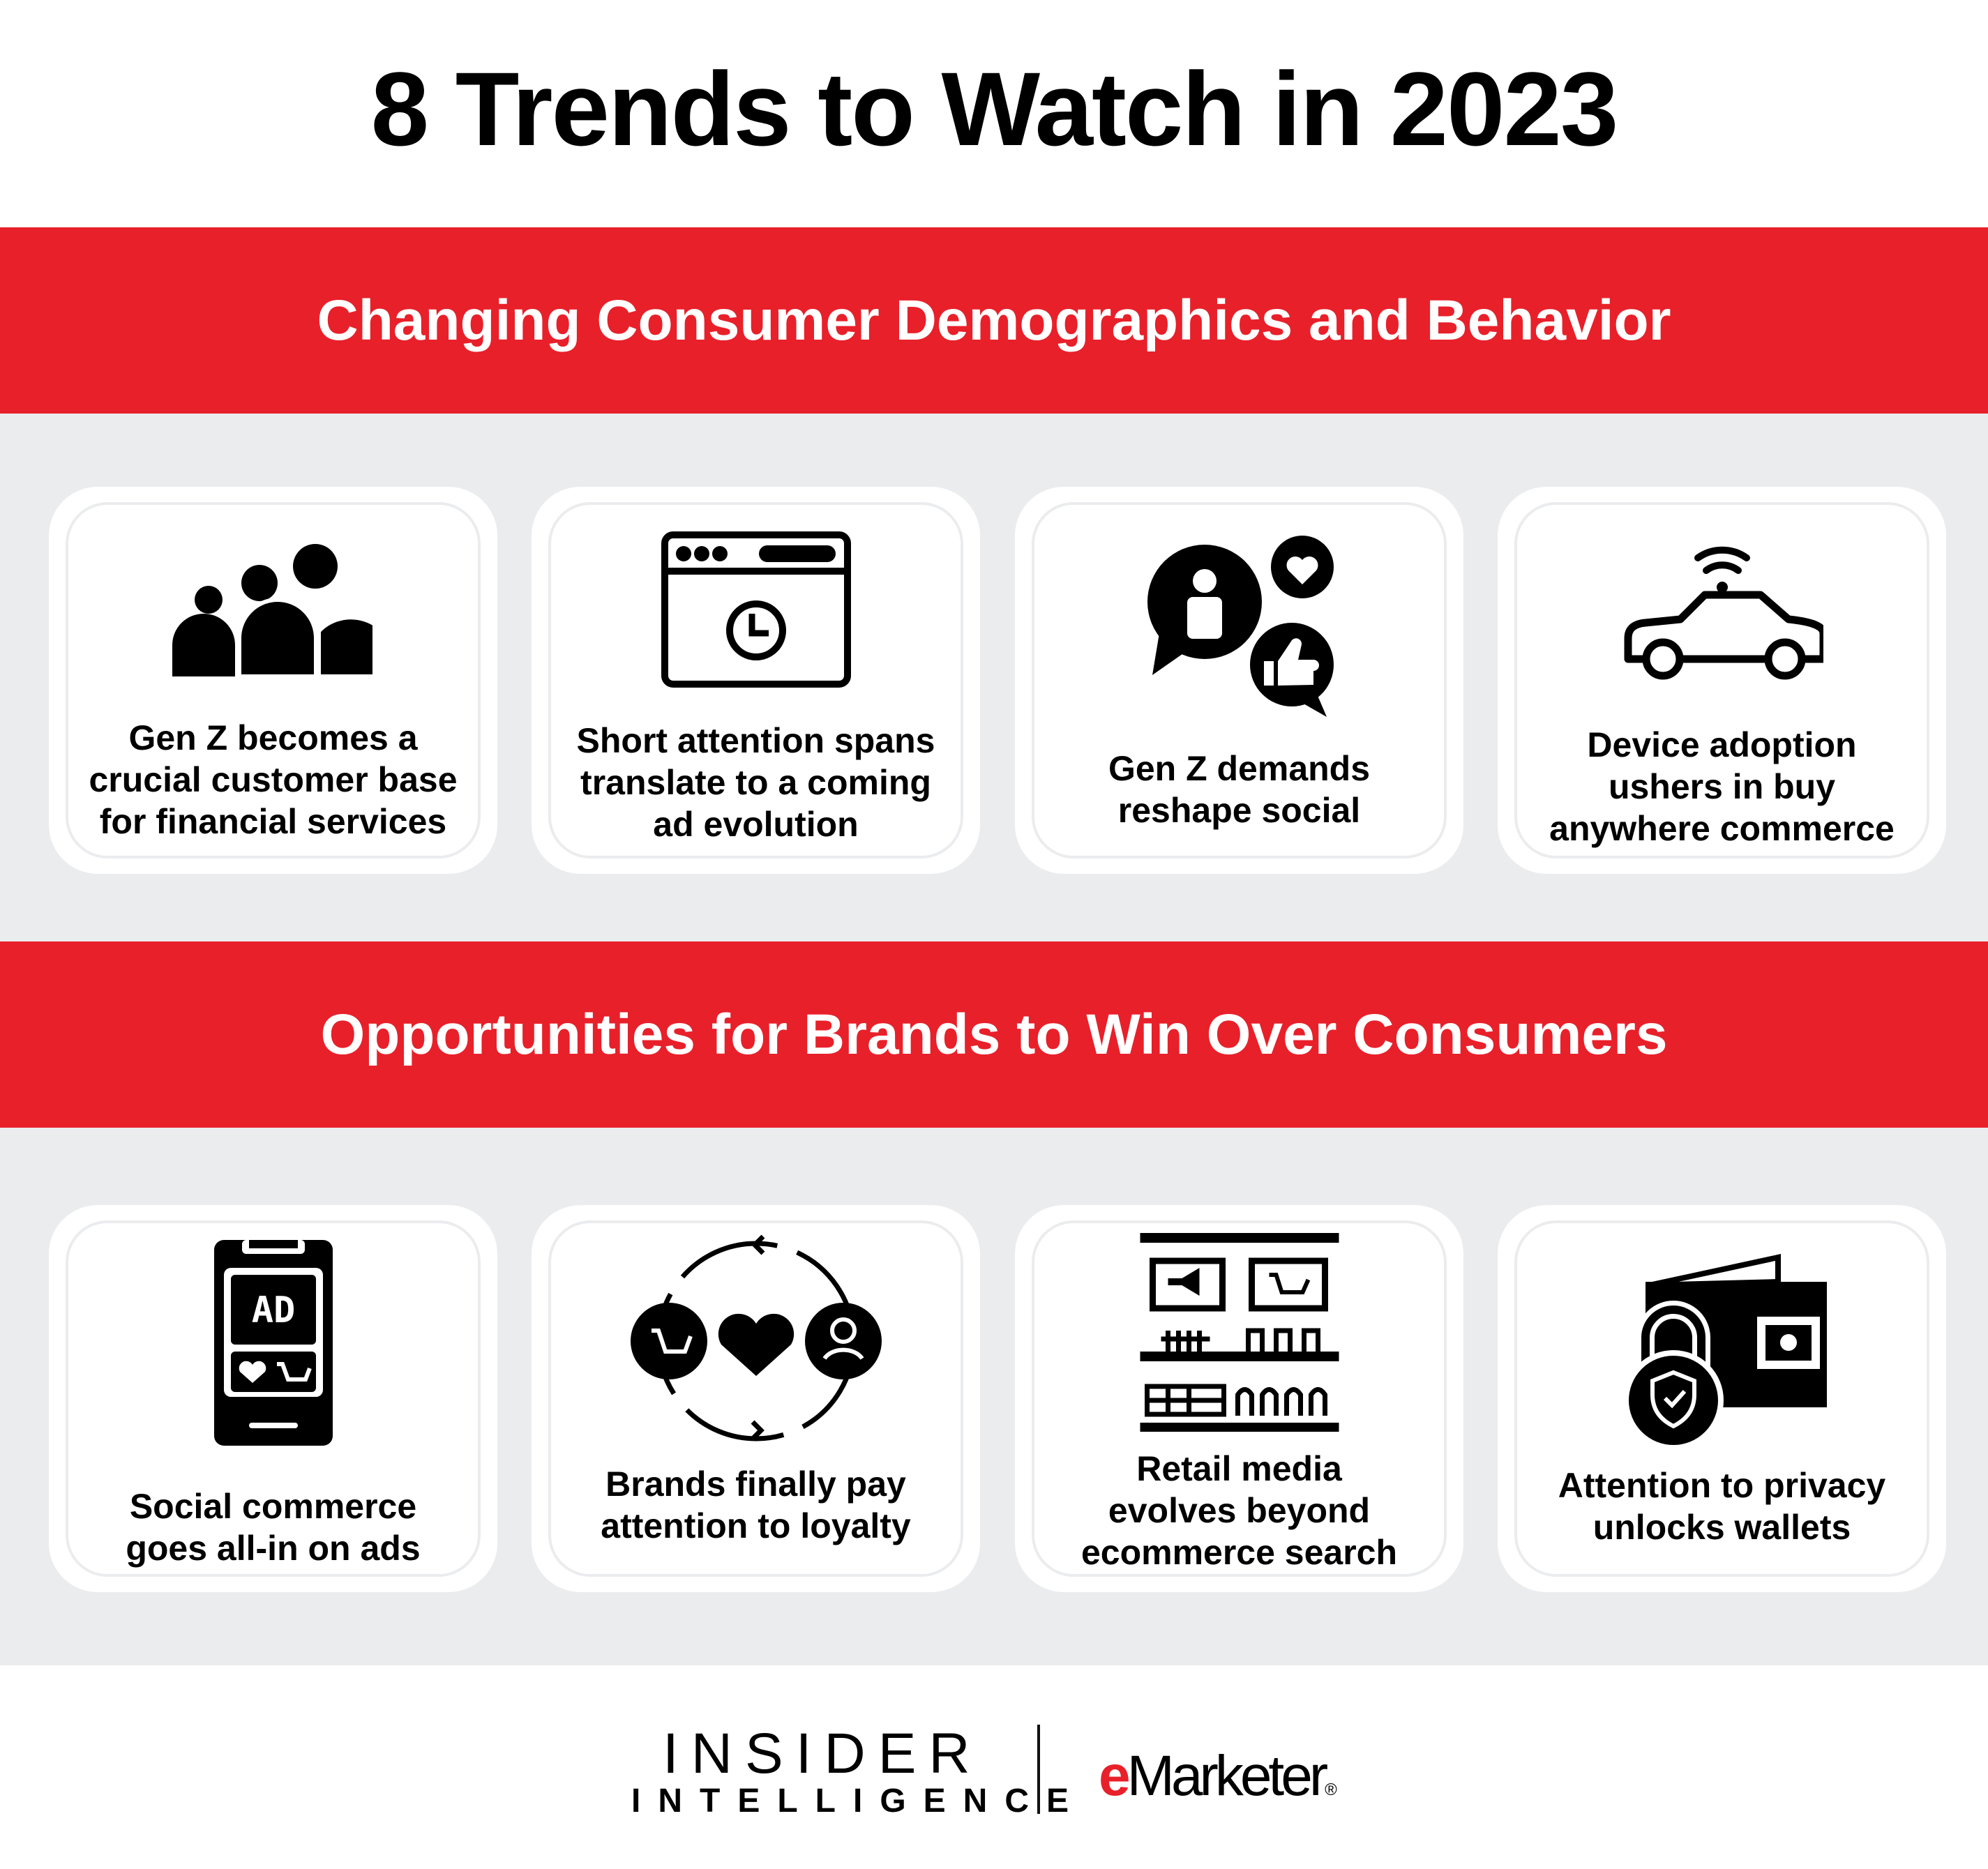 This screenshot has height=1869, width=1988. I want to click on trend-text-line: ecommerce search, so click(1239, 1552).